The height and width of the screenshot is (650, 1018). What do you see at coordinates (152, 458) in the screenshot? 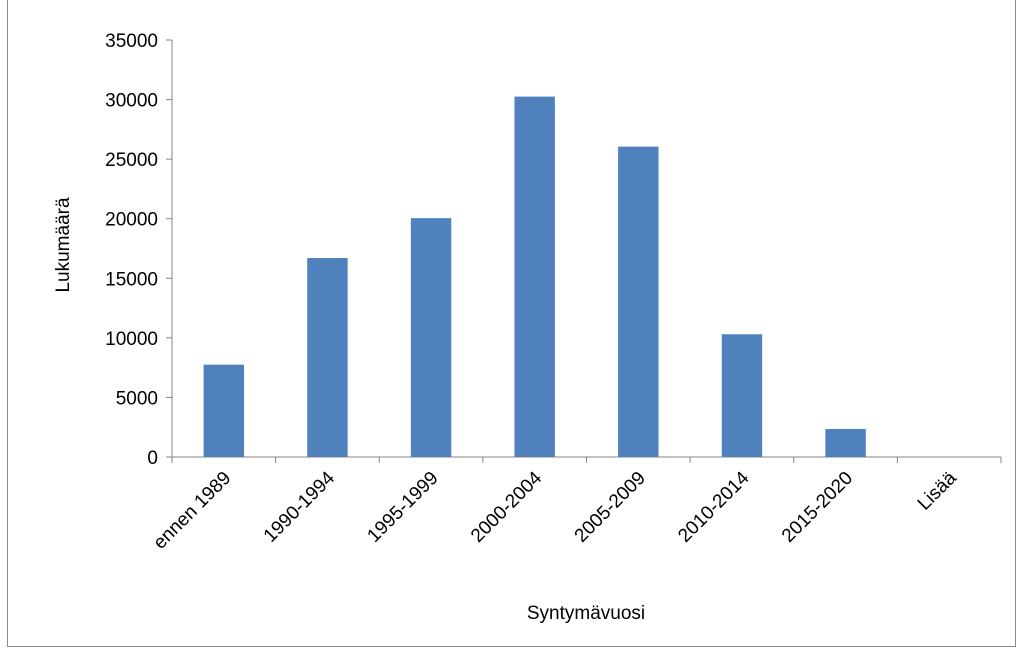
I see `y-tick-label: 0` at bounding box center [152, 458].